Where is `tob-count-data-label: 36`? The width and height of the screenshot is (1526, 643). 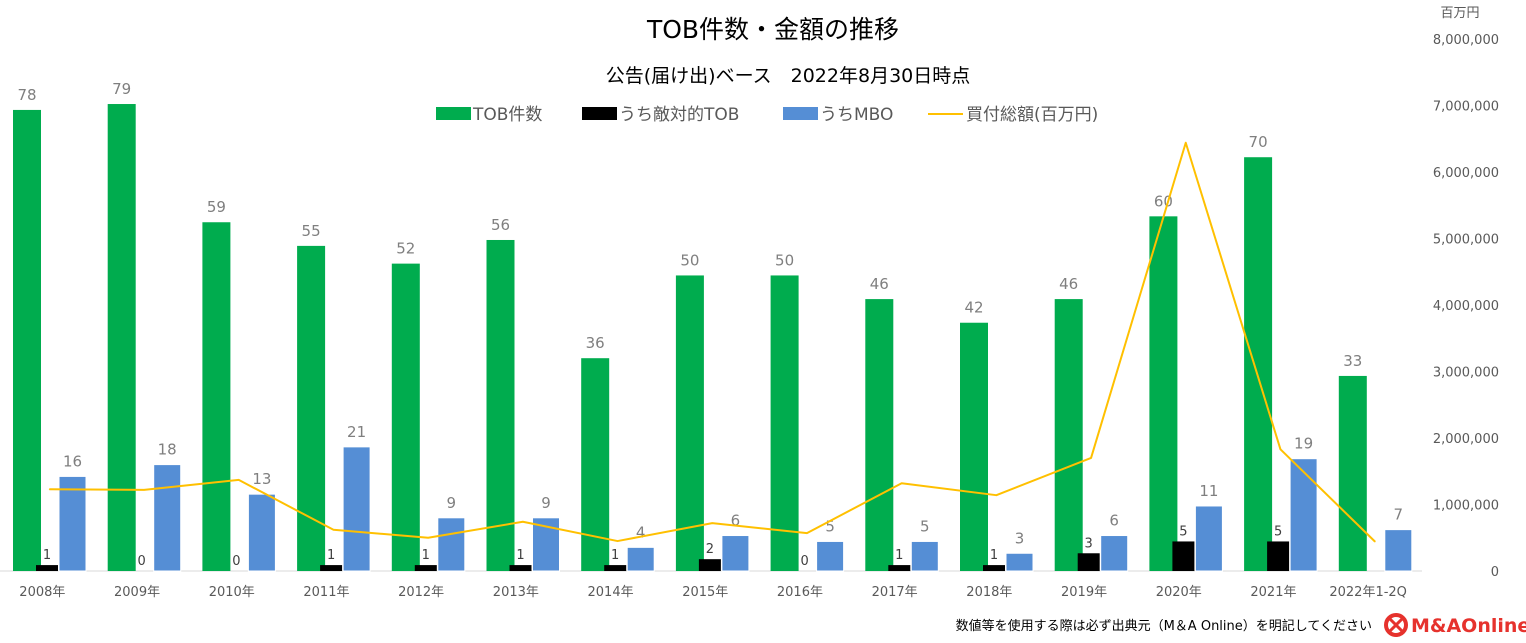 tob-count-data-label: 36 is located at coordinates (595, 343).